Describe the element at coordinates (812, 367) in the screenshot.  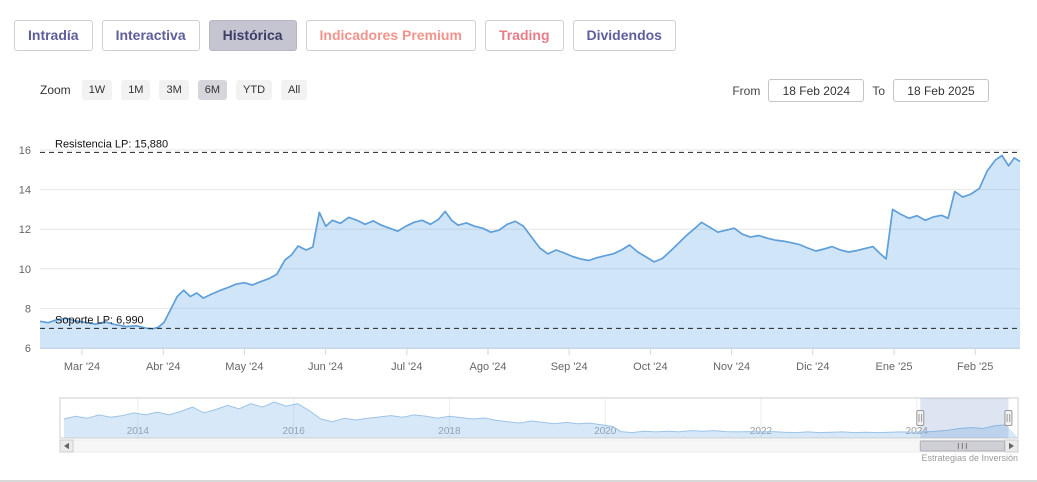
I see `x-axis-tick-label: Dic '24` at that location.